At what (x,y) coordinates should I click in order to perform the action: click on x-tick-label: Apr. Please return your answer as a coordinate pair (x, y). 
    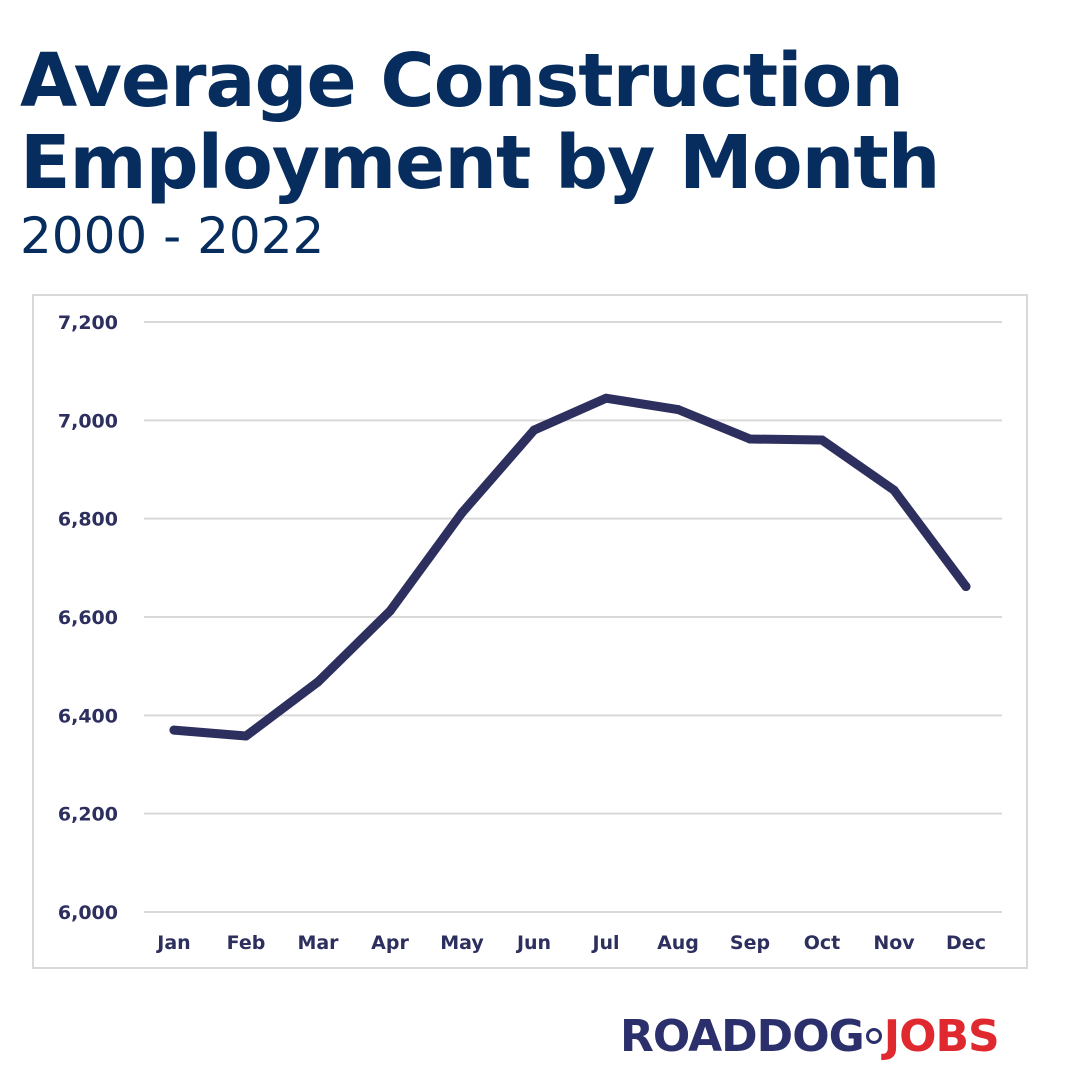
    Looking at the image, I should click on (390, 943).